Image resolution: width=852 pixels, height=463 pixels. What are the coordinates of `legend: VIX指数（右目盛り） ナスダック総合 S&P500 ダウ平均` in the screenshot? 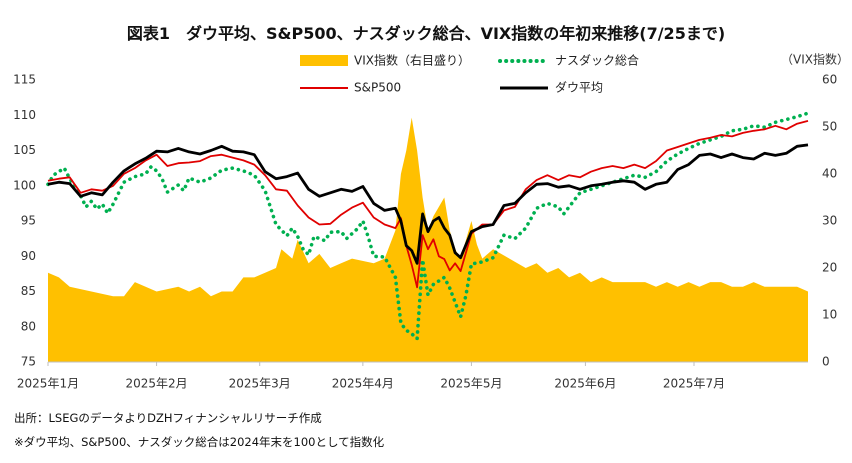 It's located at (469, 74).